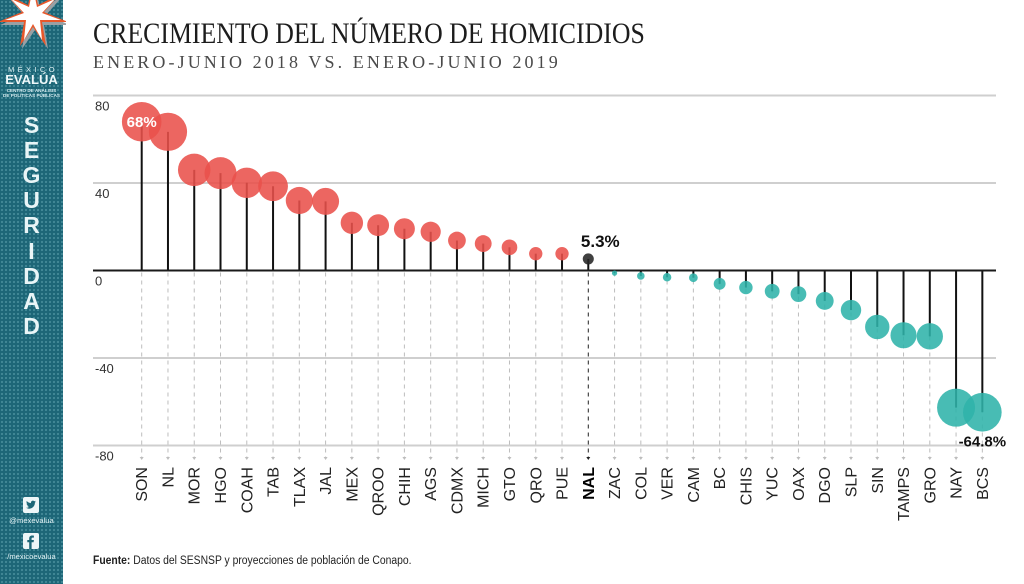 The width and height of the screenshot is (1024, 584). Describe the element at coordinates (327, 62) in the screenshot. I see `chart-subtitle: ENERO-JUNIO 2018 VS. ENERO-JUNIO 2019` at that location.